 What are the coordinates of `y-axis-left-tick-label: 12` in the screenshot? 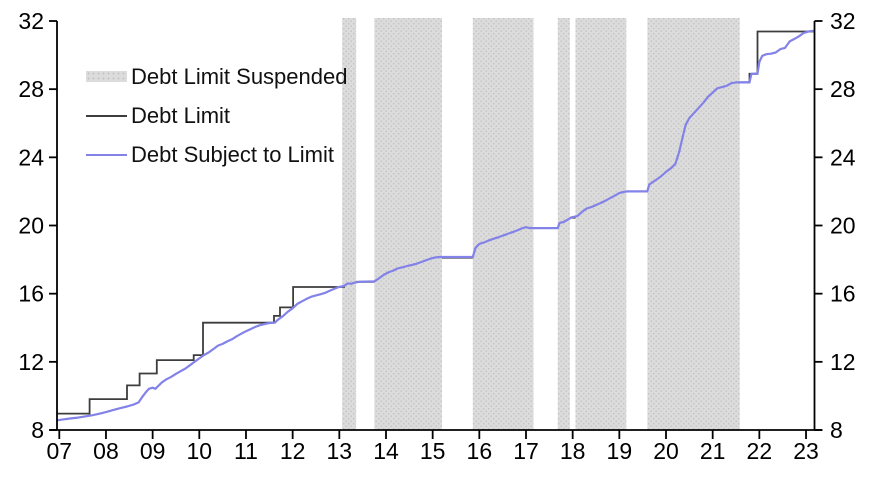 It's located at (31, 362).